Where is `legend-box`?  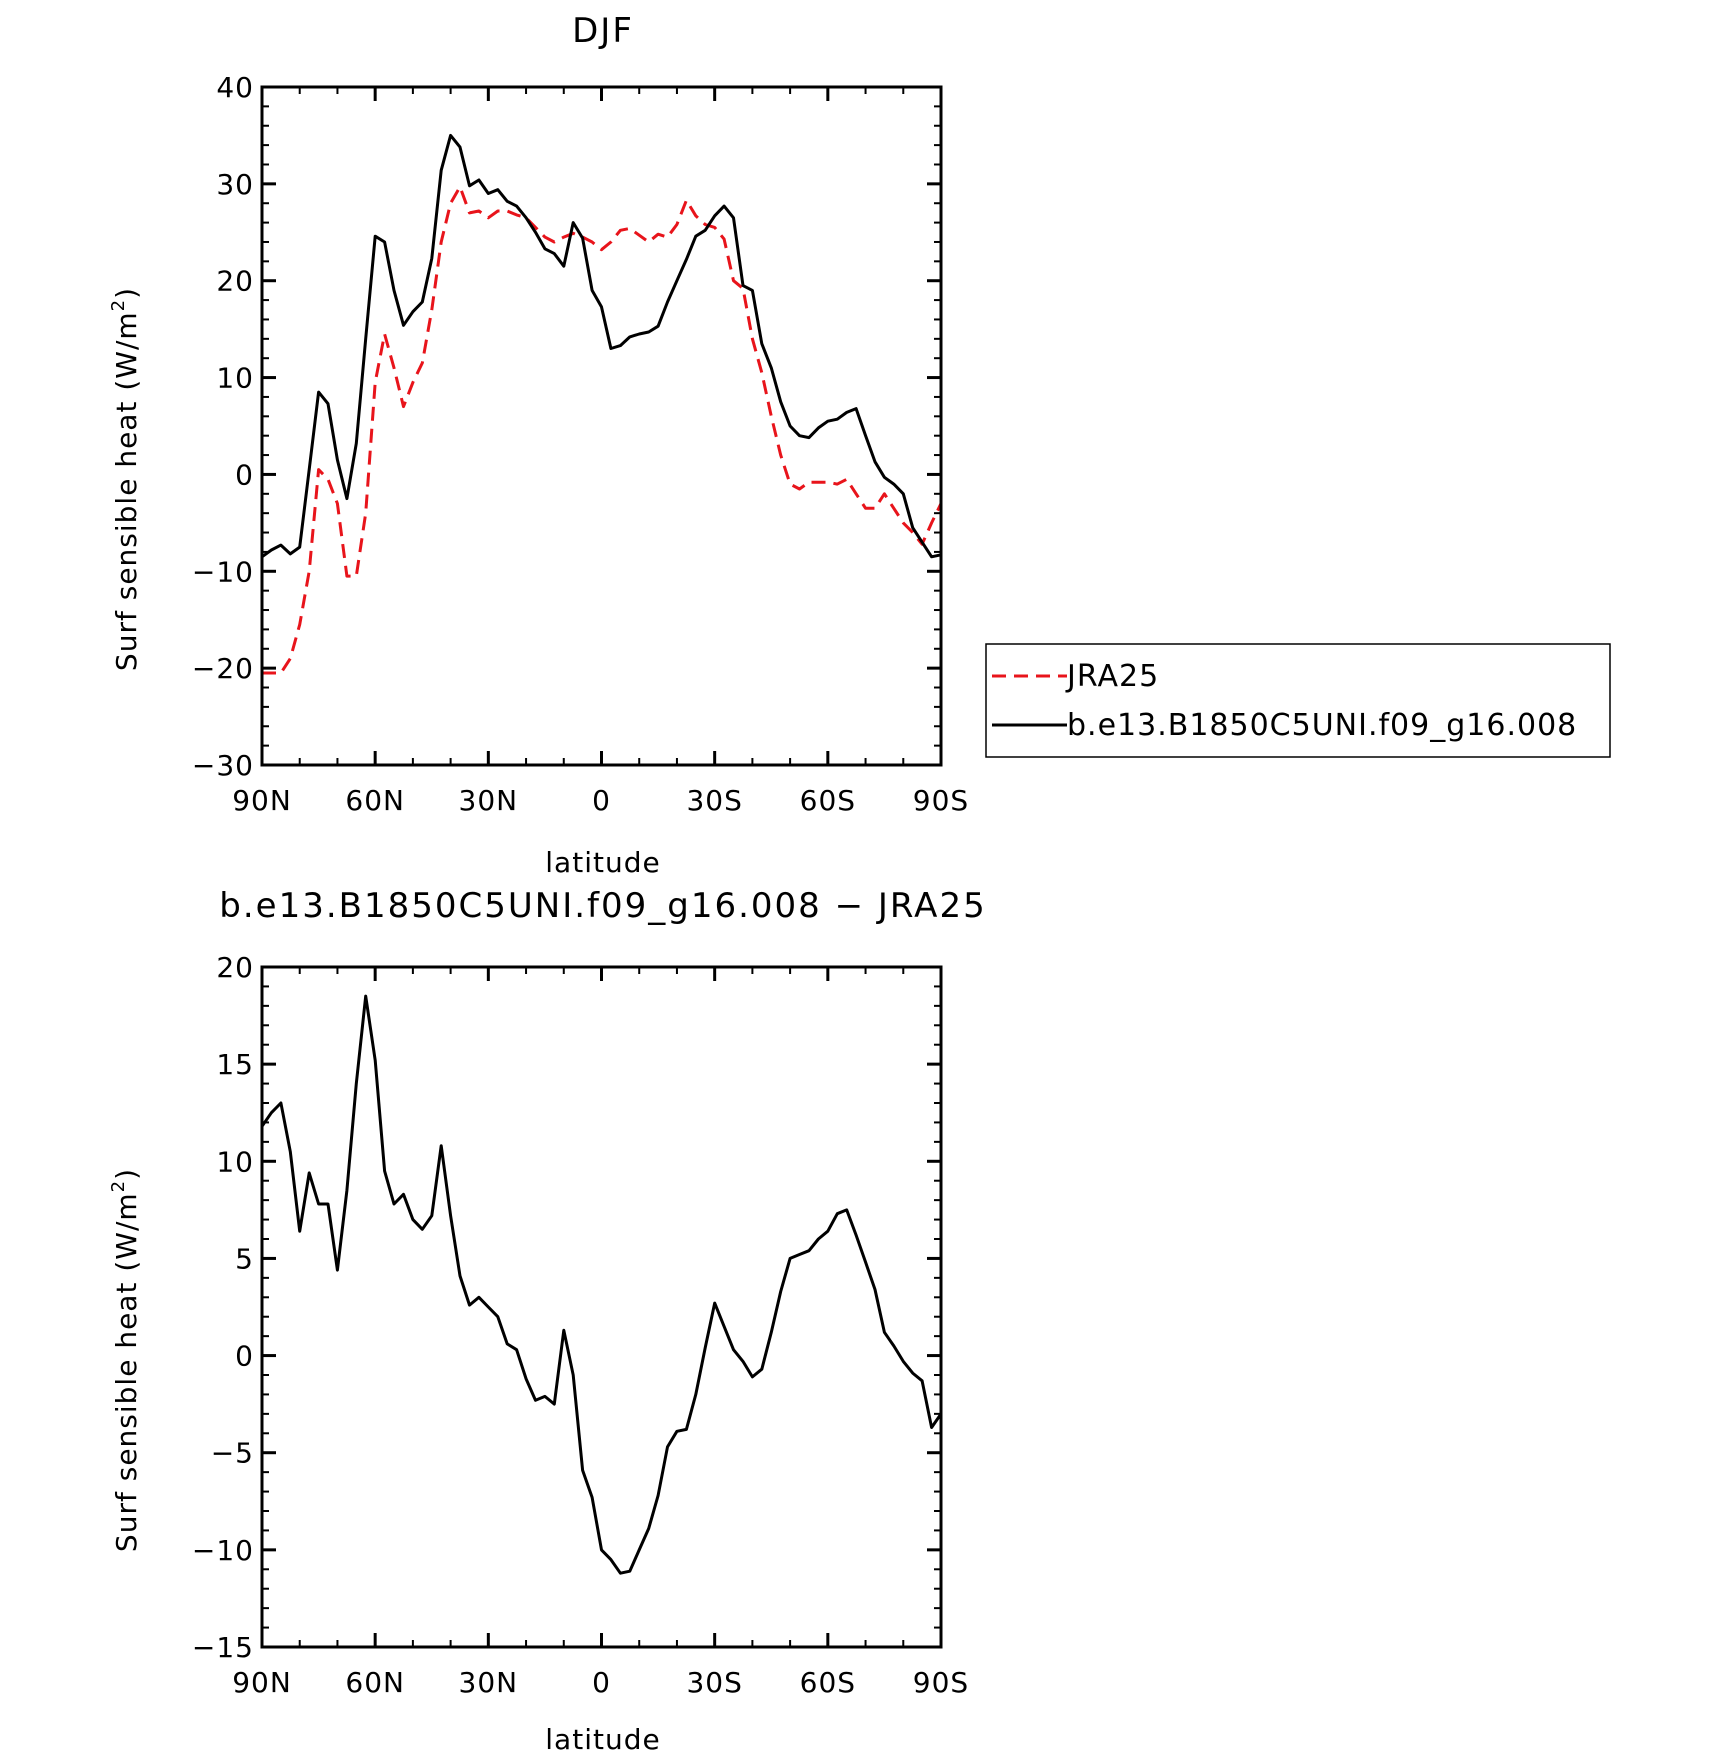 legend-box is located at coordinates (1298, 700).